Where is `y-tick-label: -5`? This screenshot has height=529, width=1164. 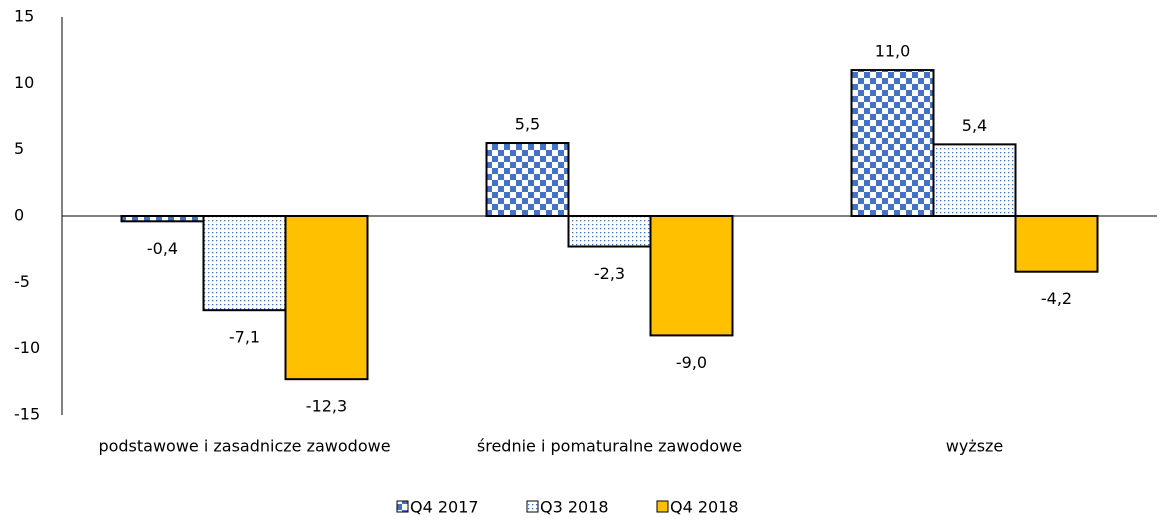 y-tick-label: -5 is located at coordinates (22, 281).